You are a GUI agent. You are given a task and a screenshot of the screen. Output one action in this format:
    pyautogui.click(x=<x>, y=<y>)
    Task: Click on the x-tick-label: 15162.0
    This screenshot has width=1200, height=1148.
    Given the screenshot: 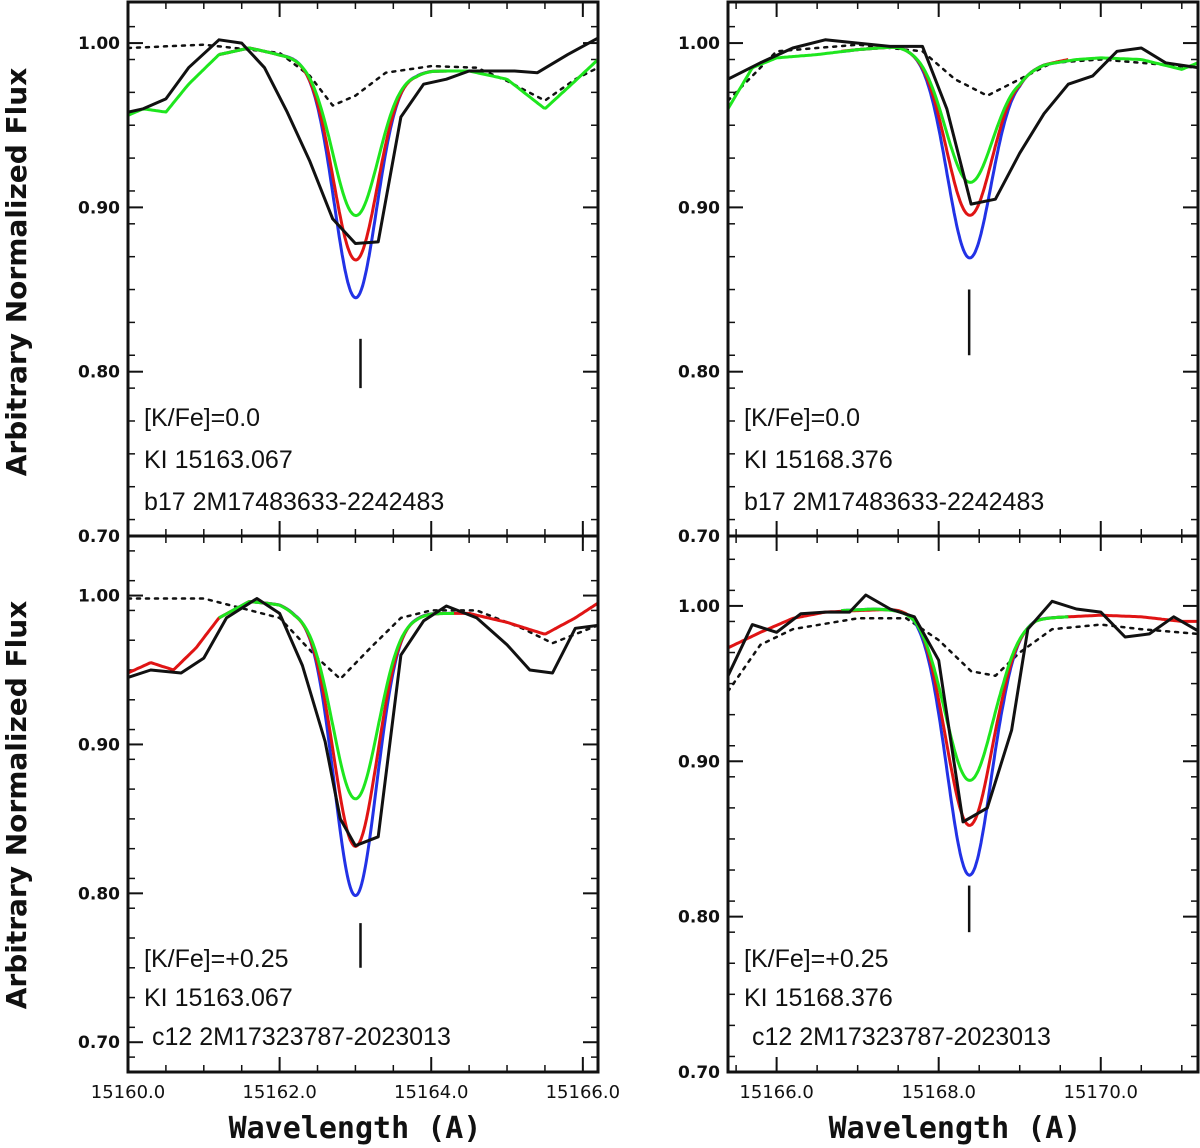 What is the action you would take?
    pyautogui.click(x=279, y=1092)
    